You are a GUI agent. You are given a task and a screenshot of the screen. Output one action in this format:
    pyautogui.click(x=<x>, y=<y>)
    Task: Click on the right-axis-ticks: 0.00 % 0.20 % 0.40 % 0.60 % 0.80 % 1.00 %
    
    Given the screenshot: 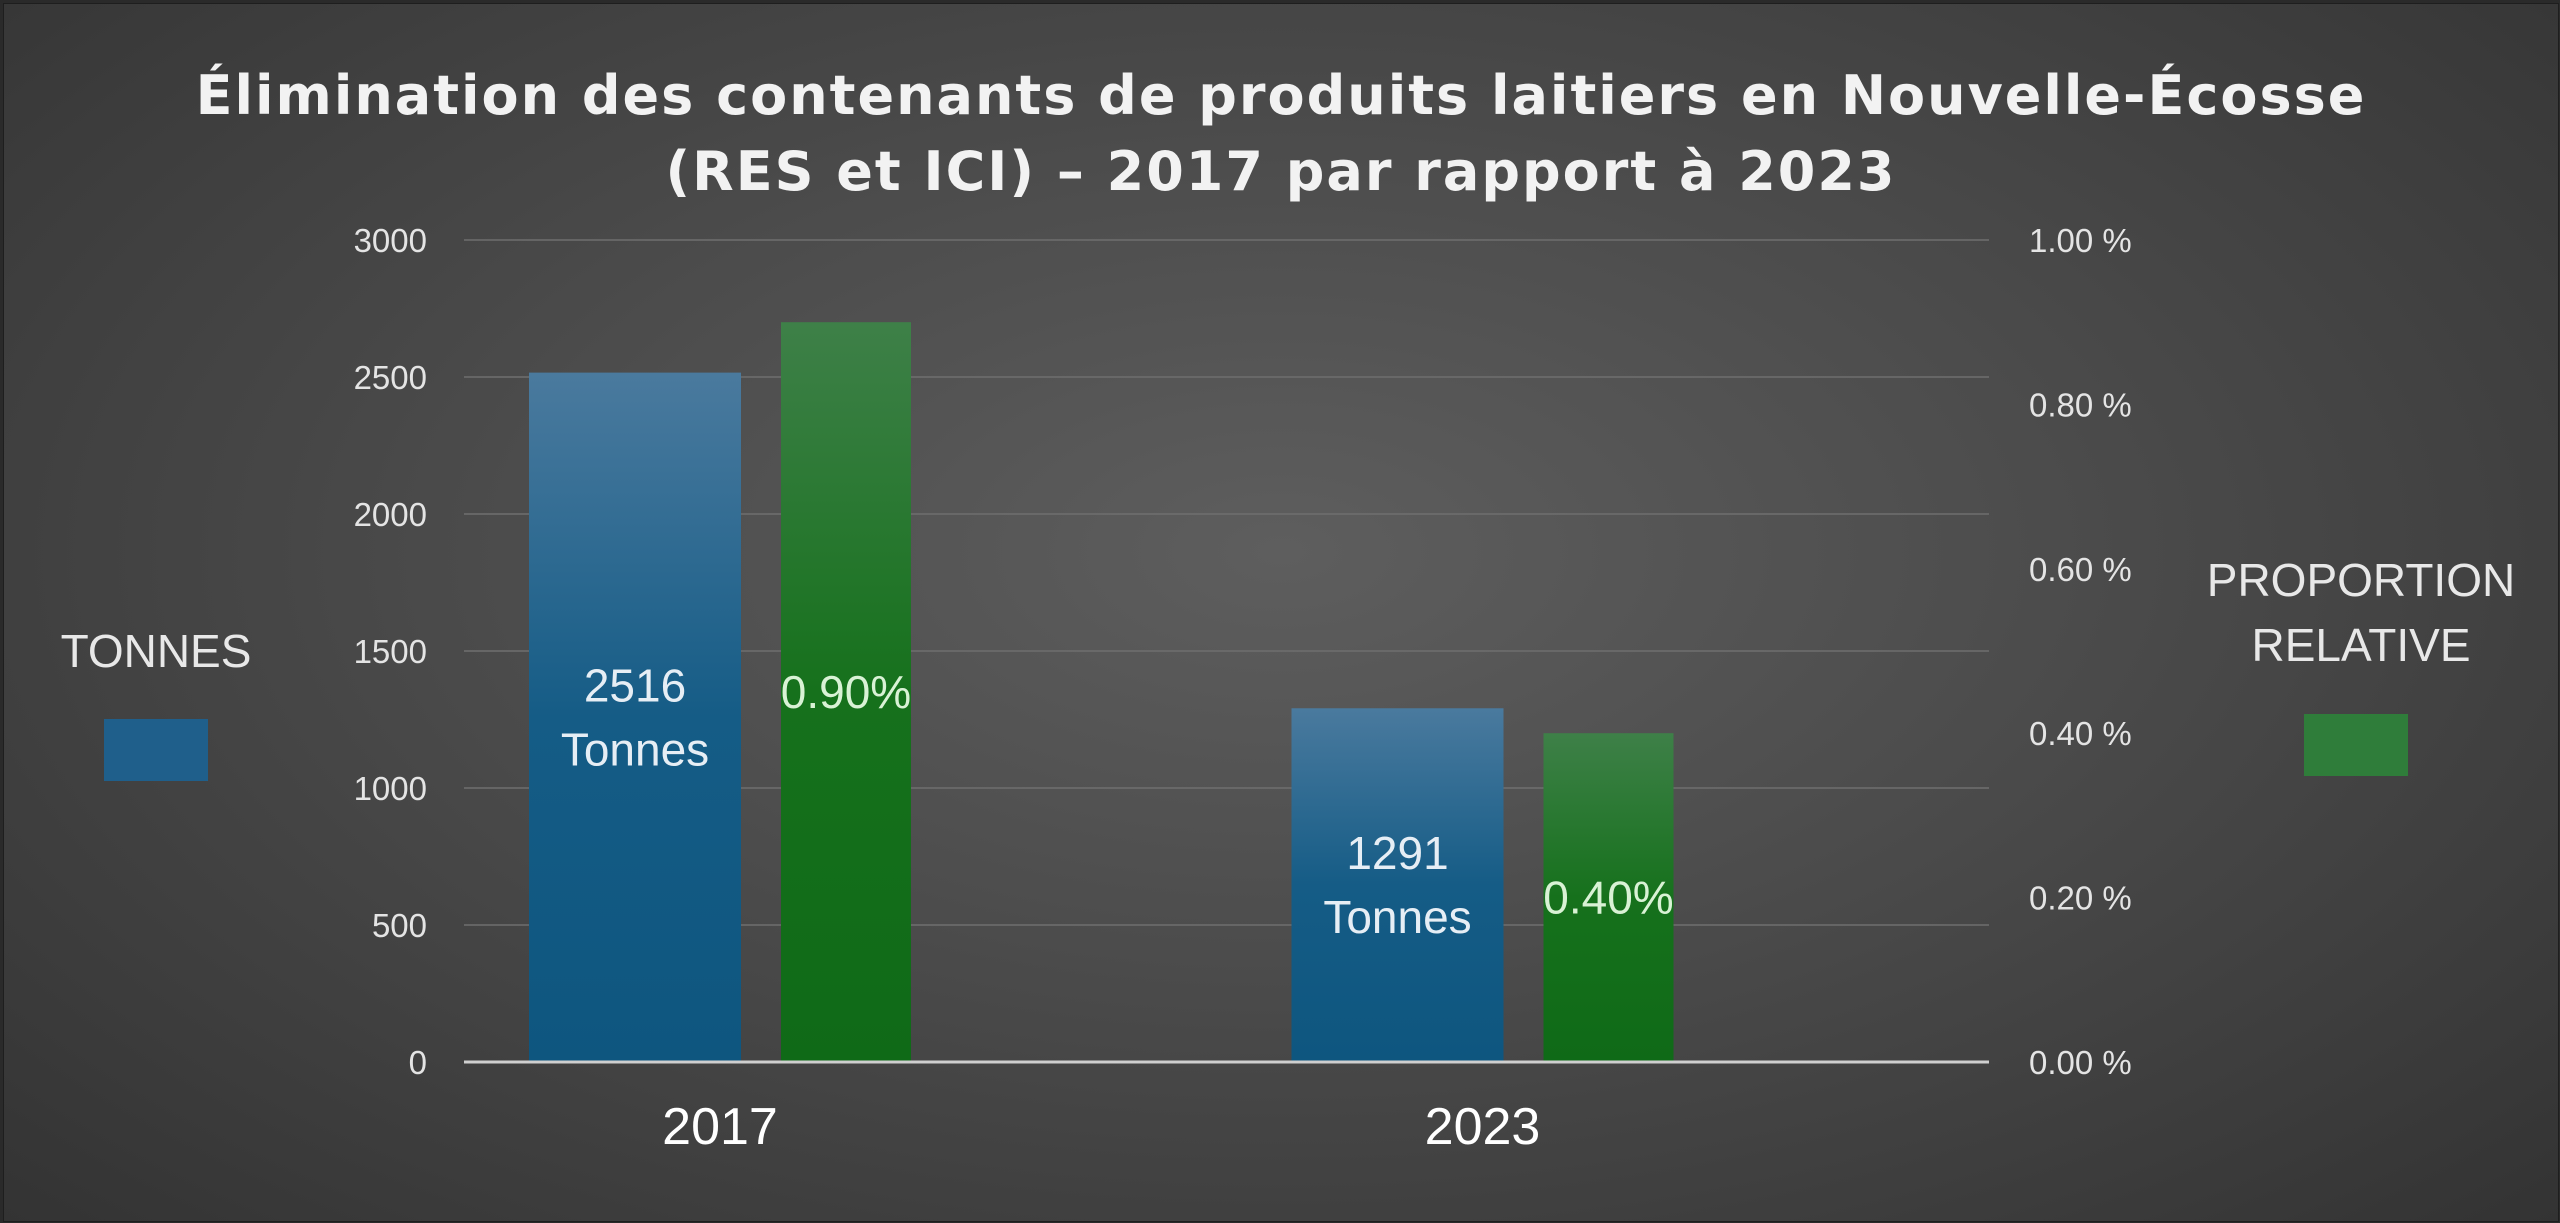 What is the action you would take?
    pyautogui.click(x=2080, y=651)
    